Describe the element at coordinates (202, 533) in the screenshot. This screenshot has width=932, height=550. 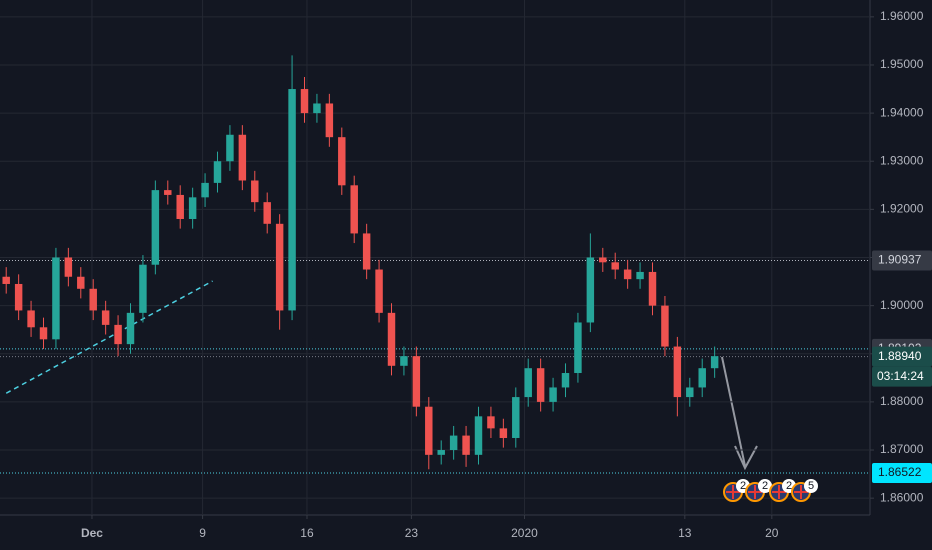
I see `x-tick-label: 9` at that location.